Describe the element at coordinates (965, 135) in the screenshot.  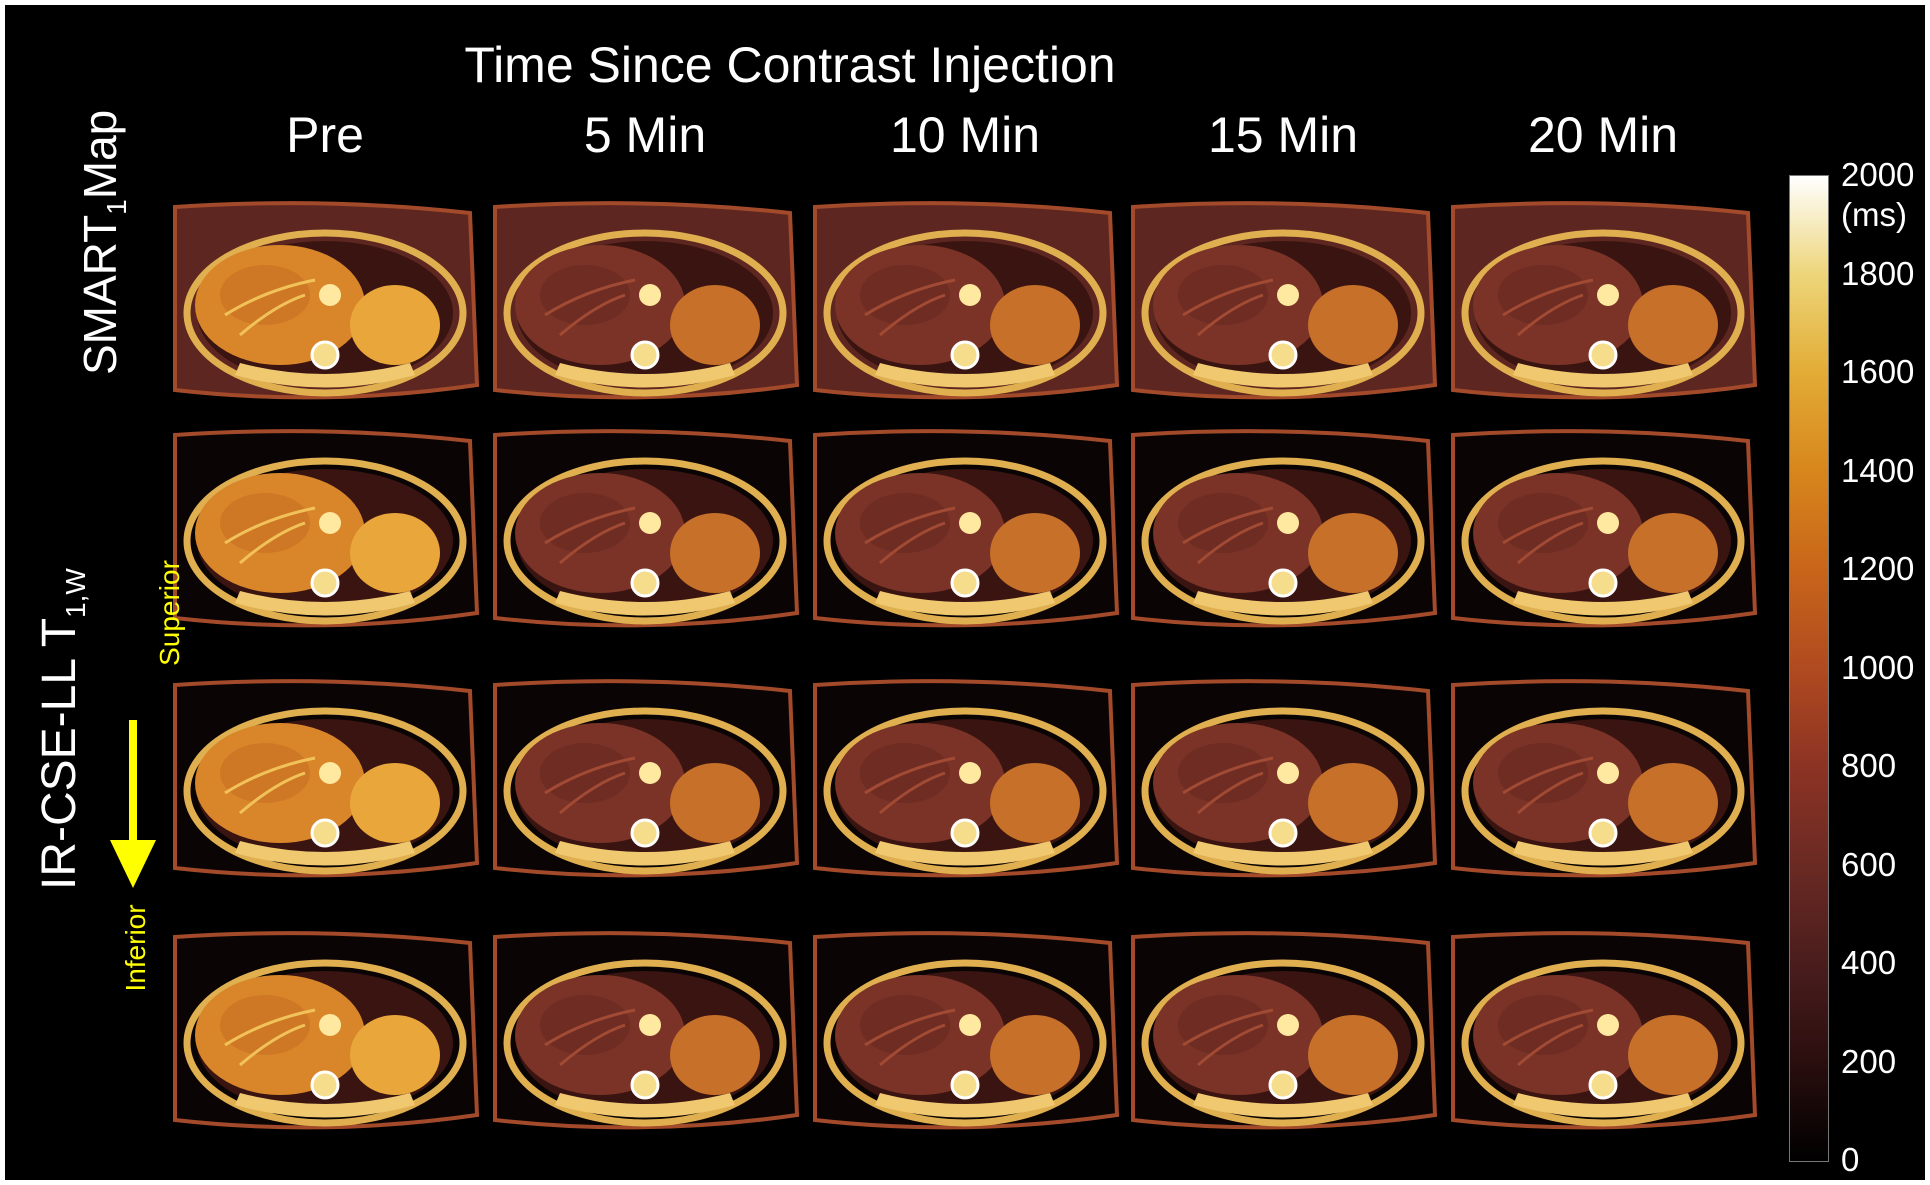
I see `column-header-2: 10 Min` at that location.